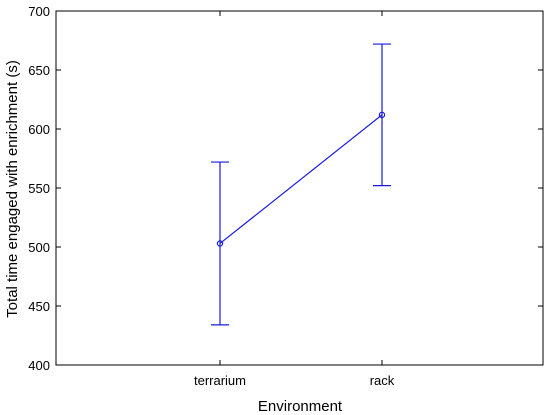  What do you see at coordinates (39, 247) in the screenshot?
I see `y-tick-label: 500` at bounding box center [39, 247].